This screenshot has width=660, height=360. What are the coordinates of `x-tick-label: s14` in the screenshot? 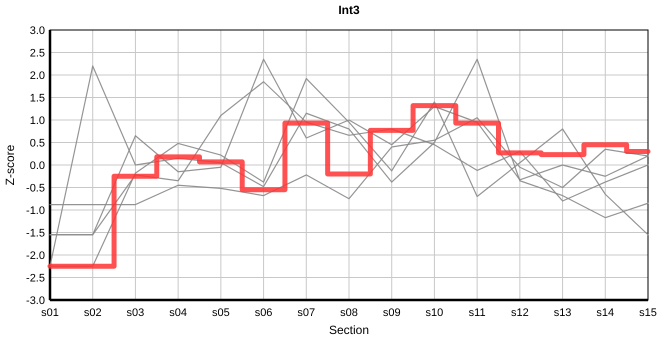 It's located at (605, 313).